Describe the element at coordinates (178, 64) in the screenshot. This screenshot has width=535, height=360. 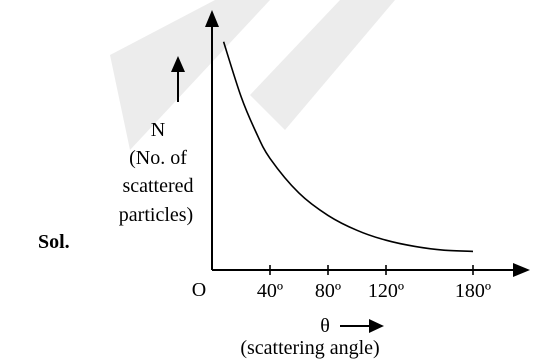
I see `y-direction-arrowhead` at that location.